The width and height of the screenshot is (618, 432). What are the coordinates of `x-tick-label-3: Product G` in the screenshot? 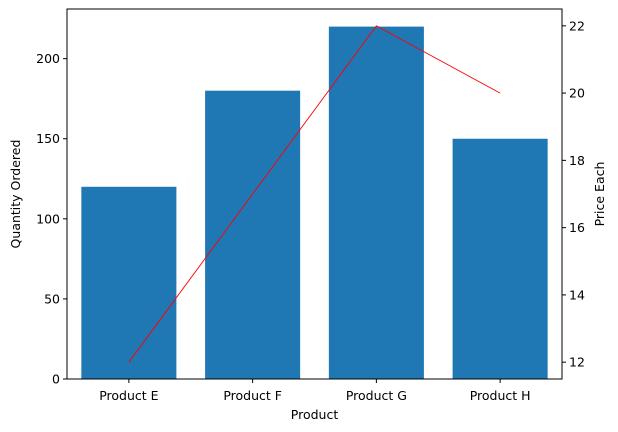 It's located at (376, 395).